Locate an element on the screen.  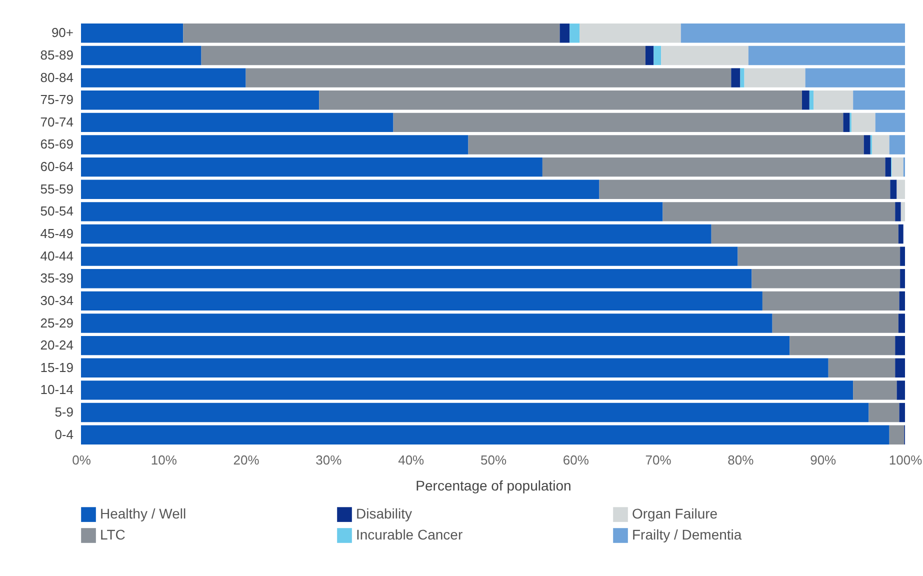
y-tick-label: 35-39 is located at coordinates (57, 278).